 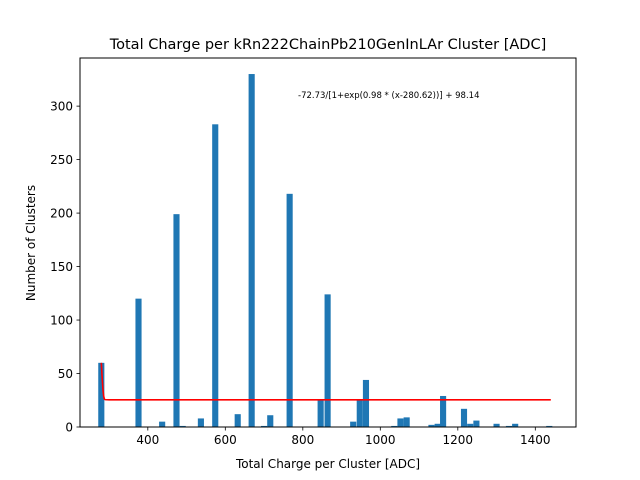 What do you see at coordinates (61, 213) in the screenshot?
I see `y-tick-label: 200` at bounding box center [61, 213].